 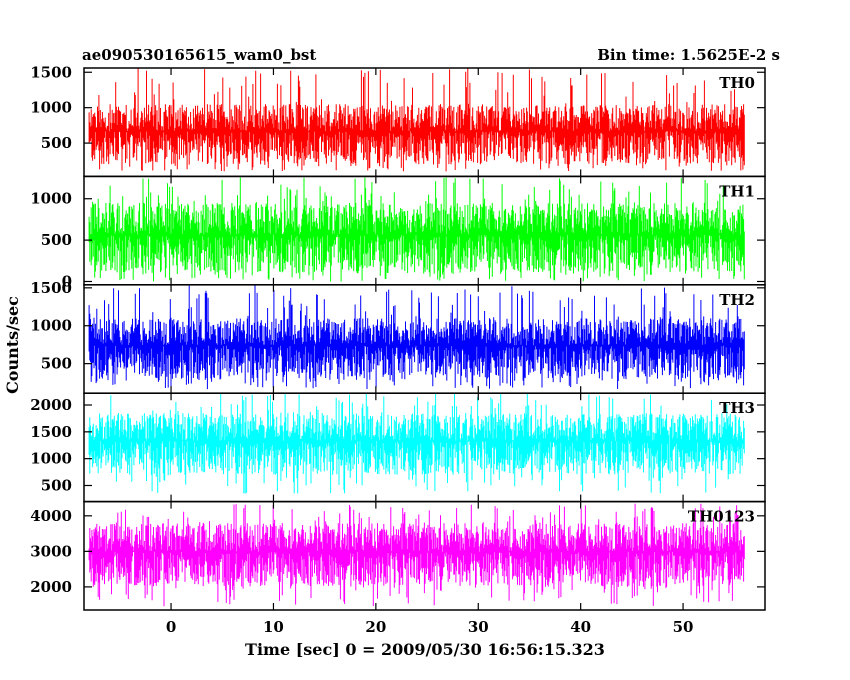 I want to click on panel-th3: 500 1000 1500 2000 TH3, so click(x=398, y=447).